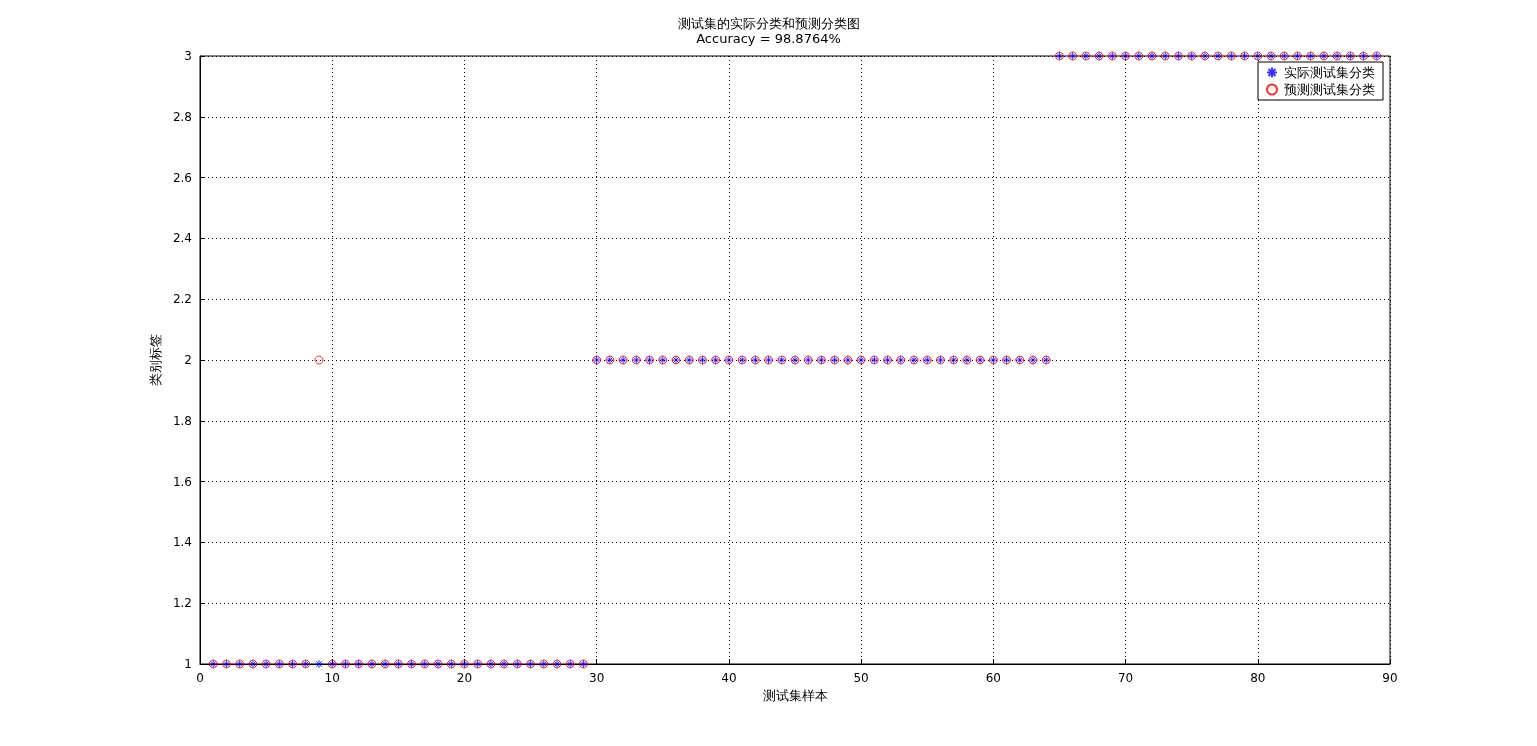 This screenshot has height=746, width=1537. I want to click on y-tick-label: 2.8, so click(182, 116).